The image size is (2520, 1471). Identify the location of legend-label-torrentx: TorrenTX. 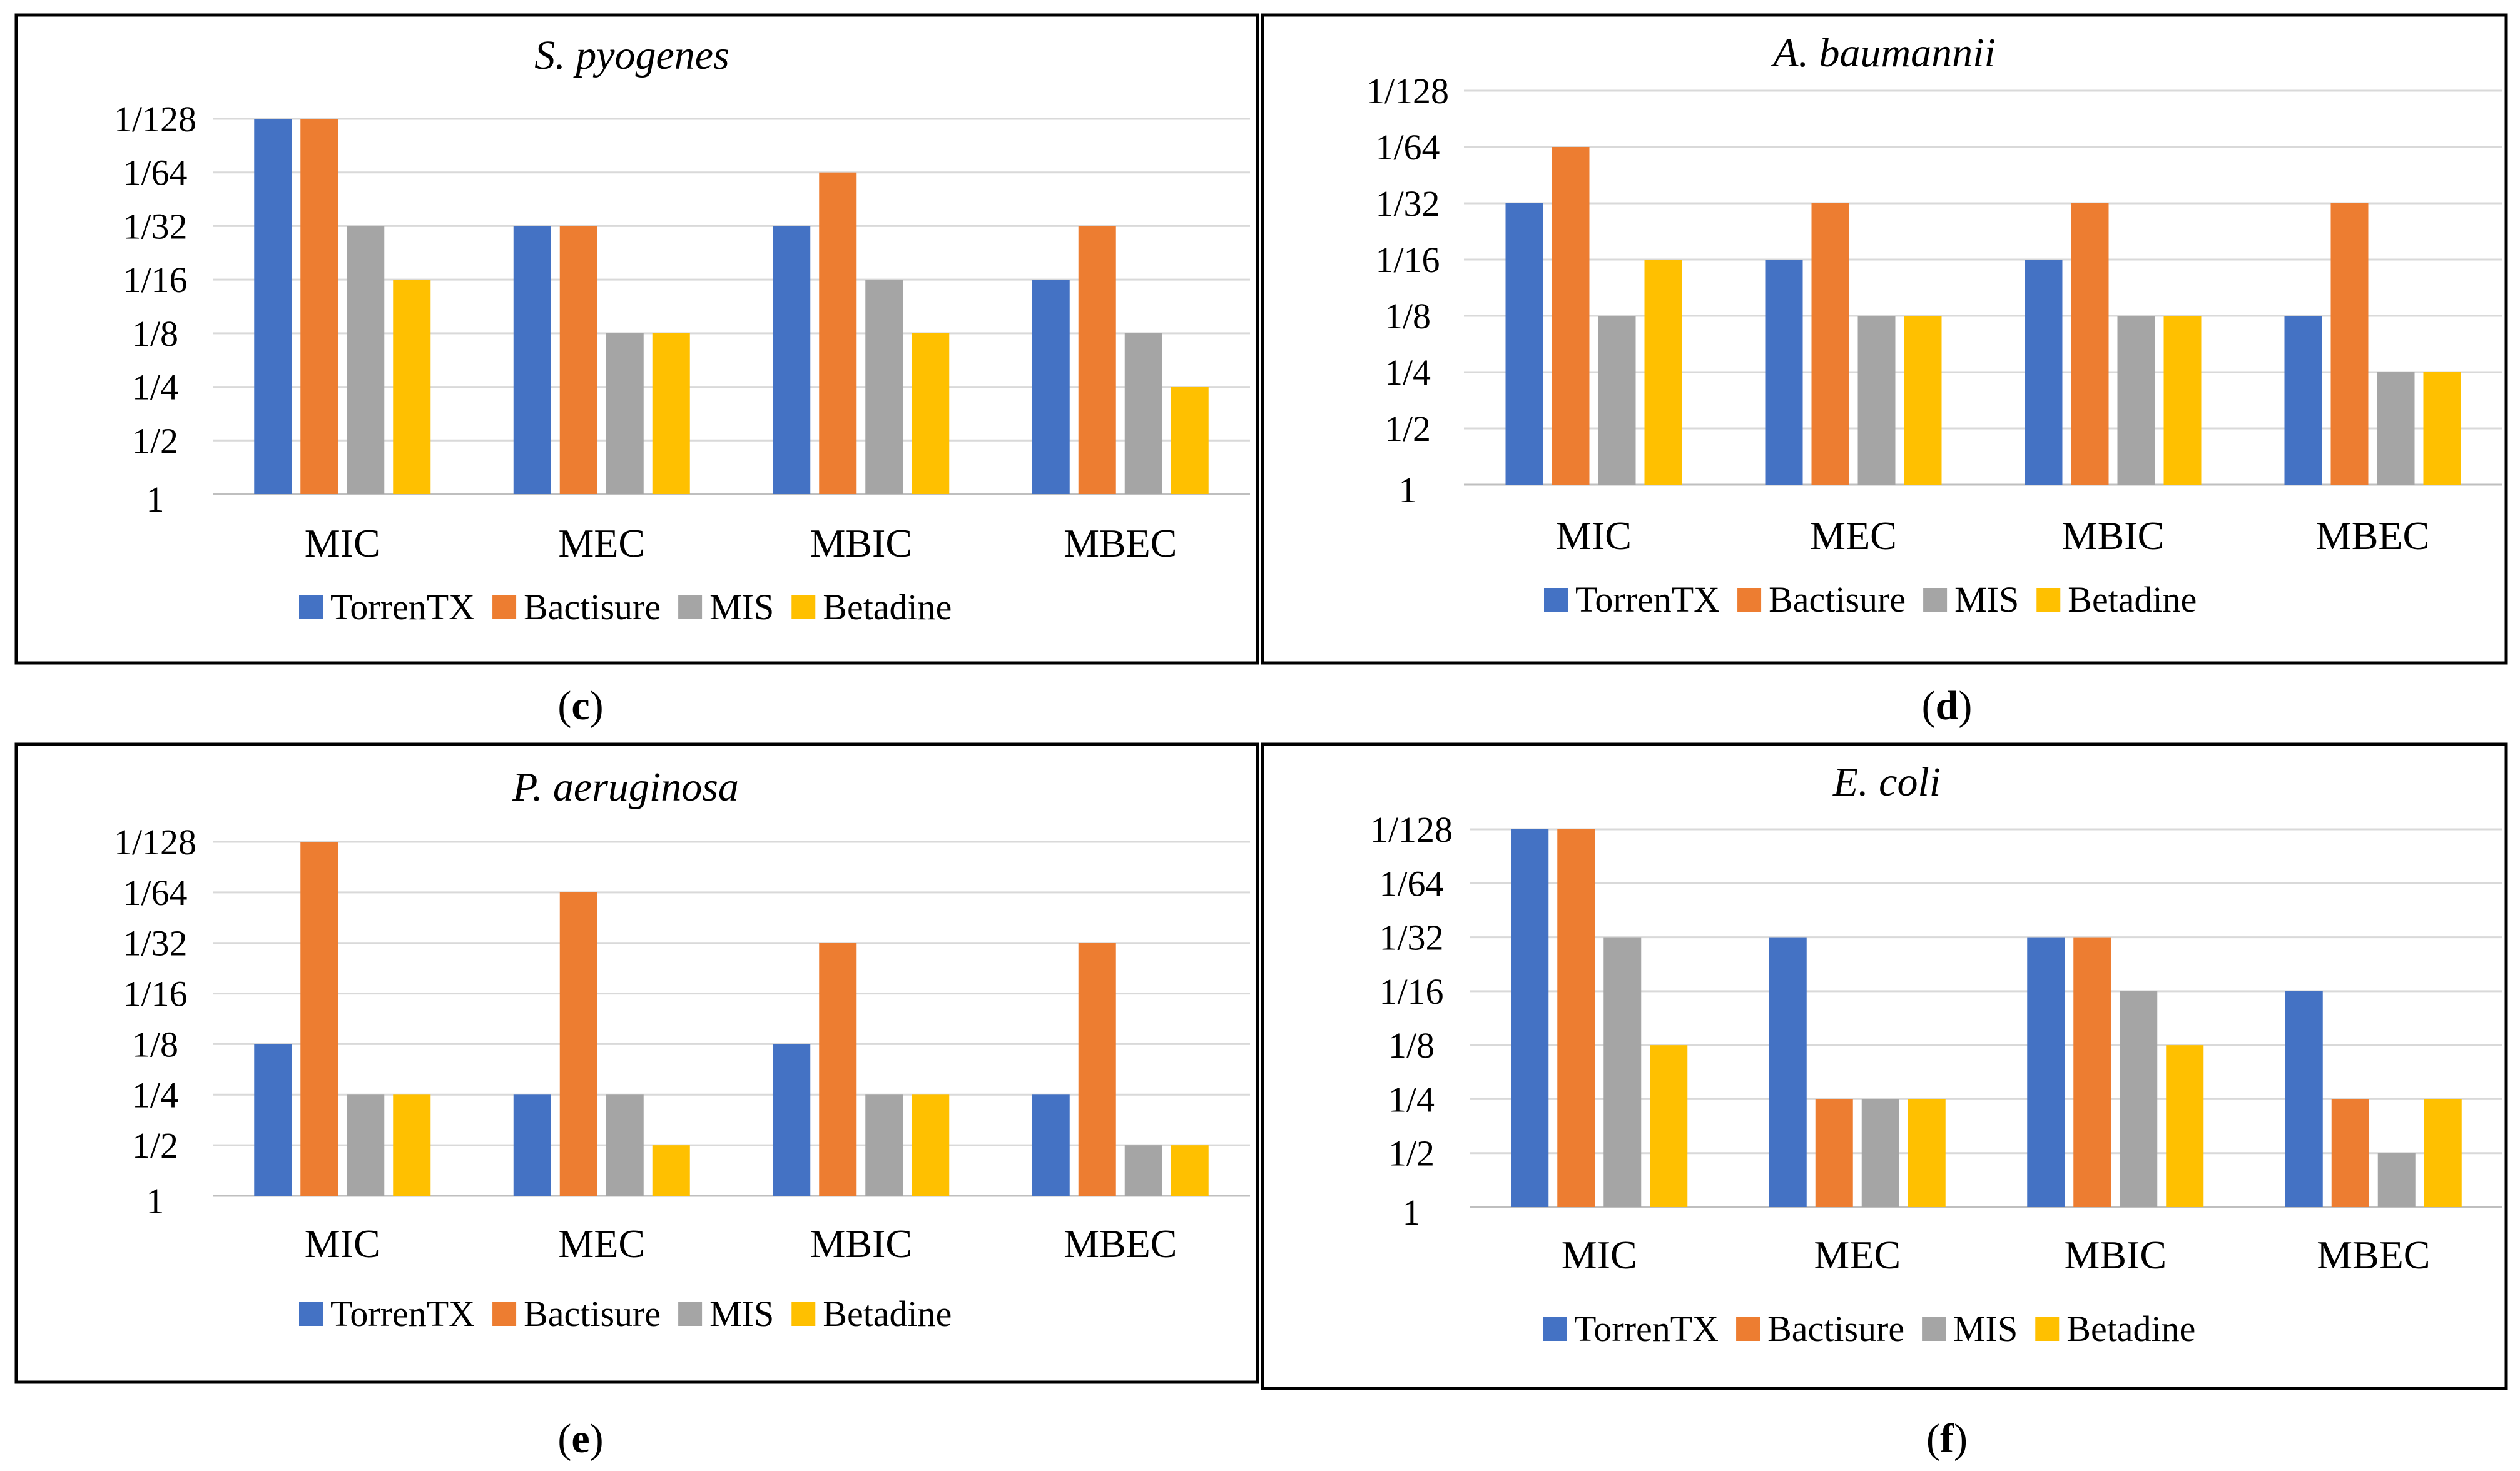
(403, 607).